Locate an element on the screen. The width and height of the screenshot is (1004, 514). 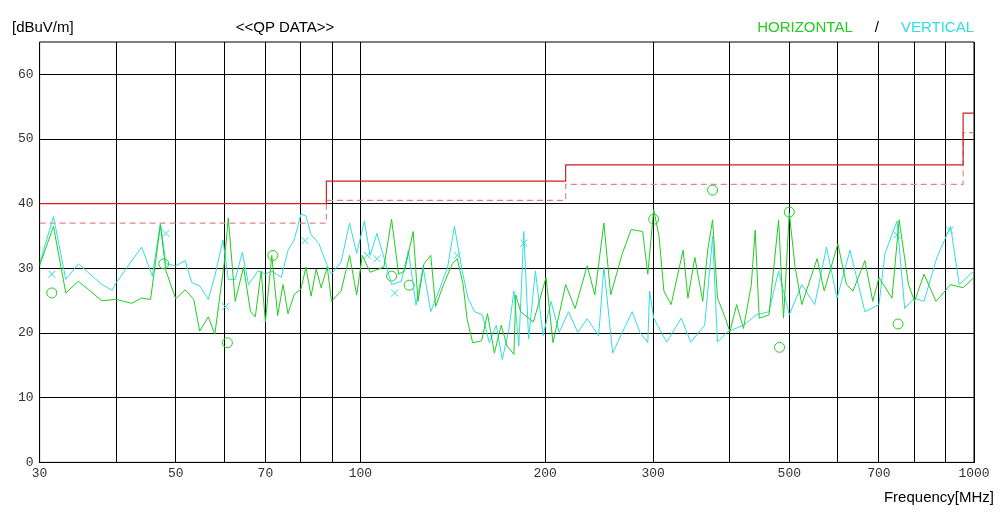
x-tick-label: 50 is located at coordinates (175, 473).